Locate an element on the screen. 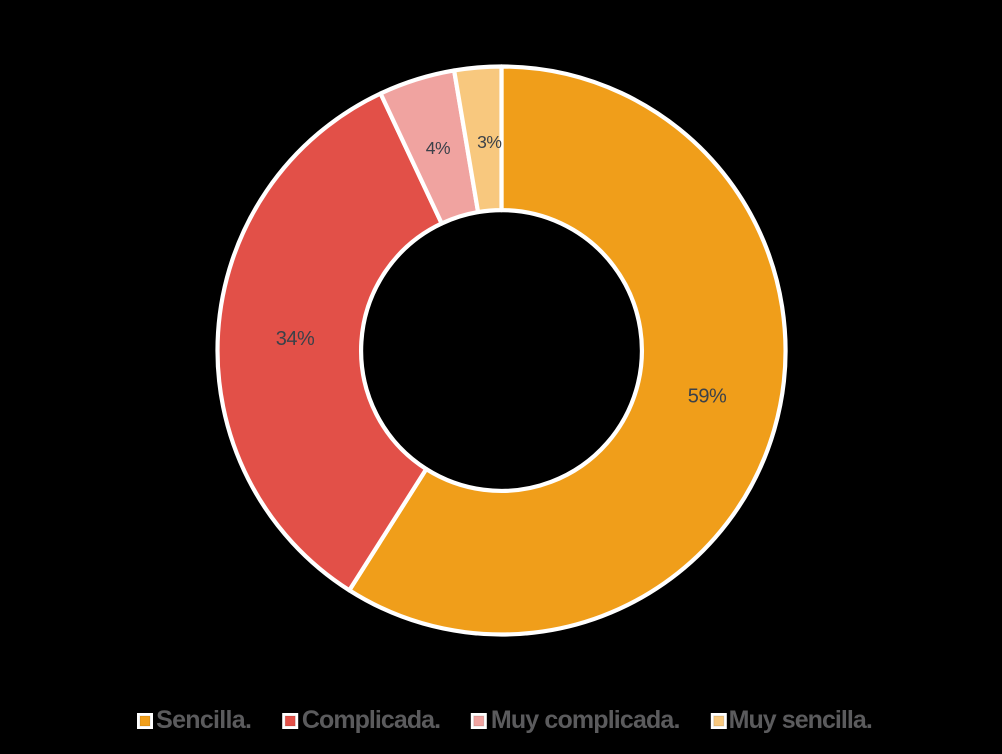  svg-text: Muy complicada. is located at coordinates (585, 720).